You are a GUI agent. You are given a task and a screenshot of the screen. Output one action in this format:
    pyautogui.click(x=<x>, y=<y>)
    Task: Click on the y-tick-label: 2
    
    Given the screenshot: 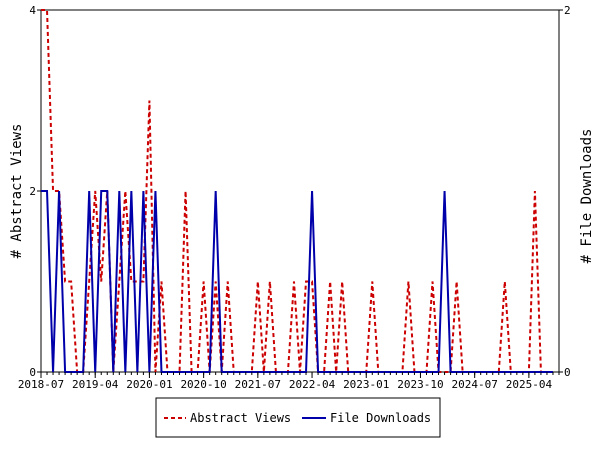 What is the action you would take?
    pyautogui.click(x=32, y=191)
    